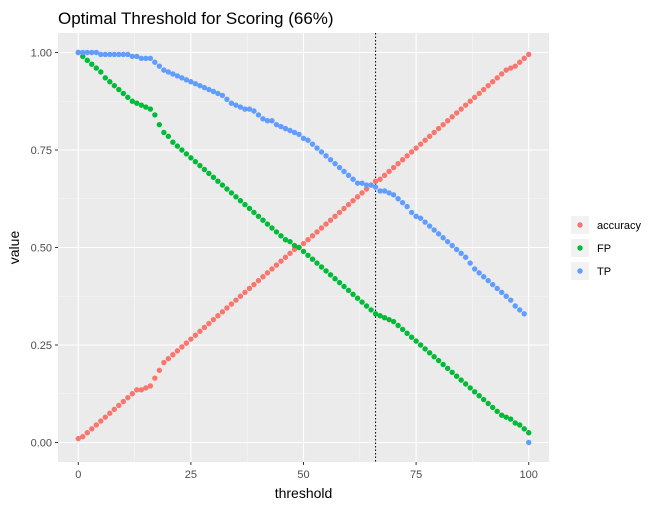 Image resolution: width=661 pixels, height=505 pixels. I want to click on y-axis-title: value, so click(14, 248).